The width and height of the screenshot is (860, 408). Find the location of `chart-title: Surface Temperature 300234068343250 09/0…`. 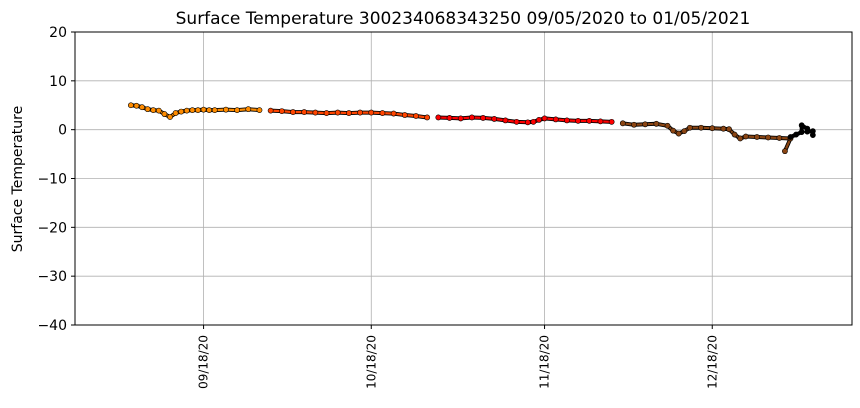

chart-title: Surface Temperature 300234068343250 09/0… is located at coordinates (463, 19).